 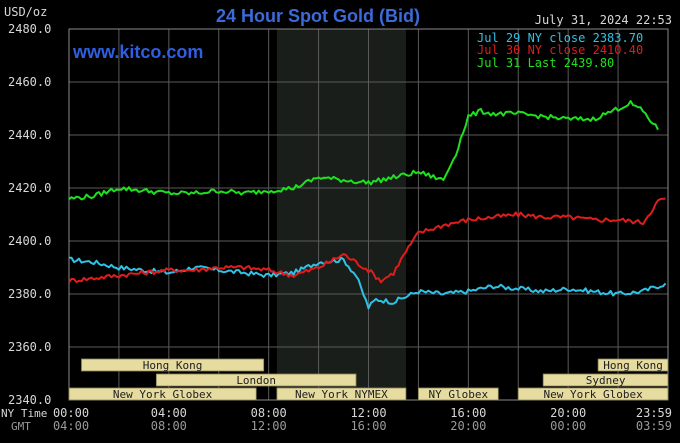 What do you see at coordinates (29, 241) in the screenshot?
I see `y-tick-label: 2400.0` at bounding box center [29, 241].